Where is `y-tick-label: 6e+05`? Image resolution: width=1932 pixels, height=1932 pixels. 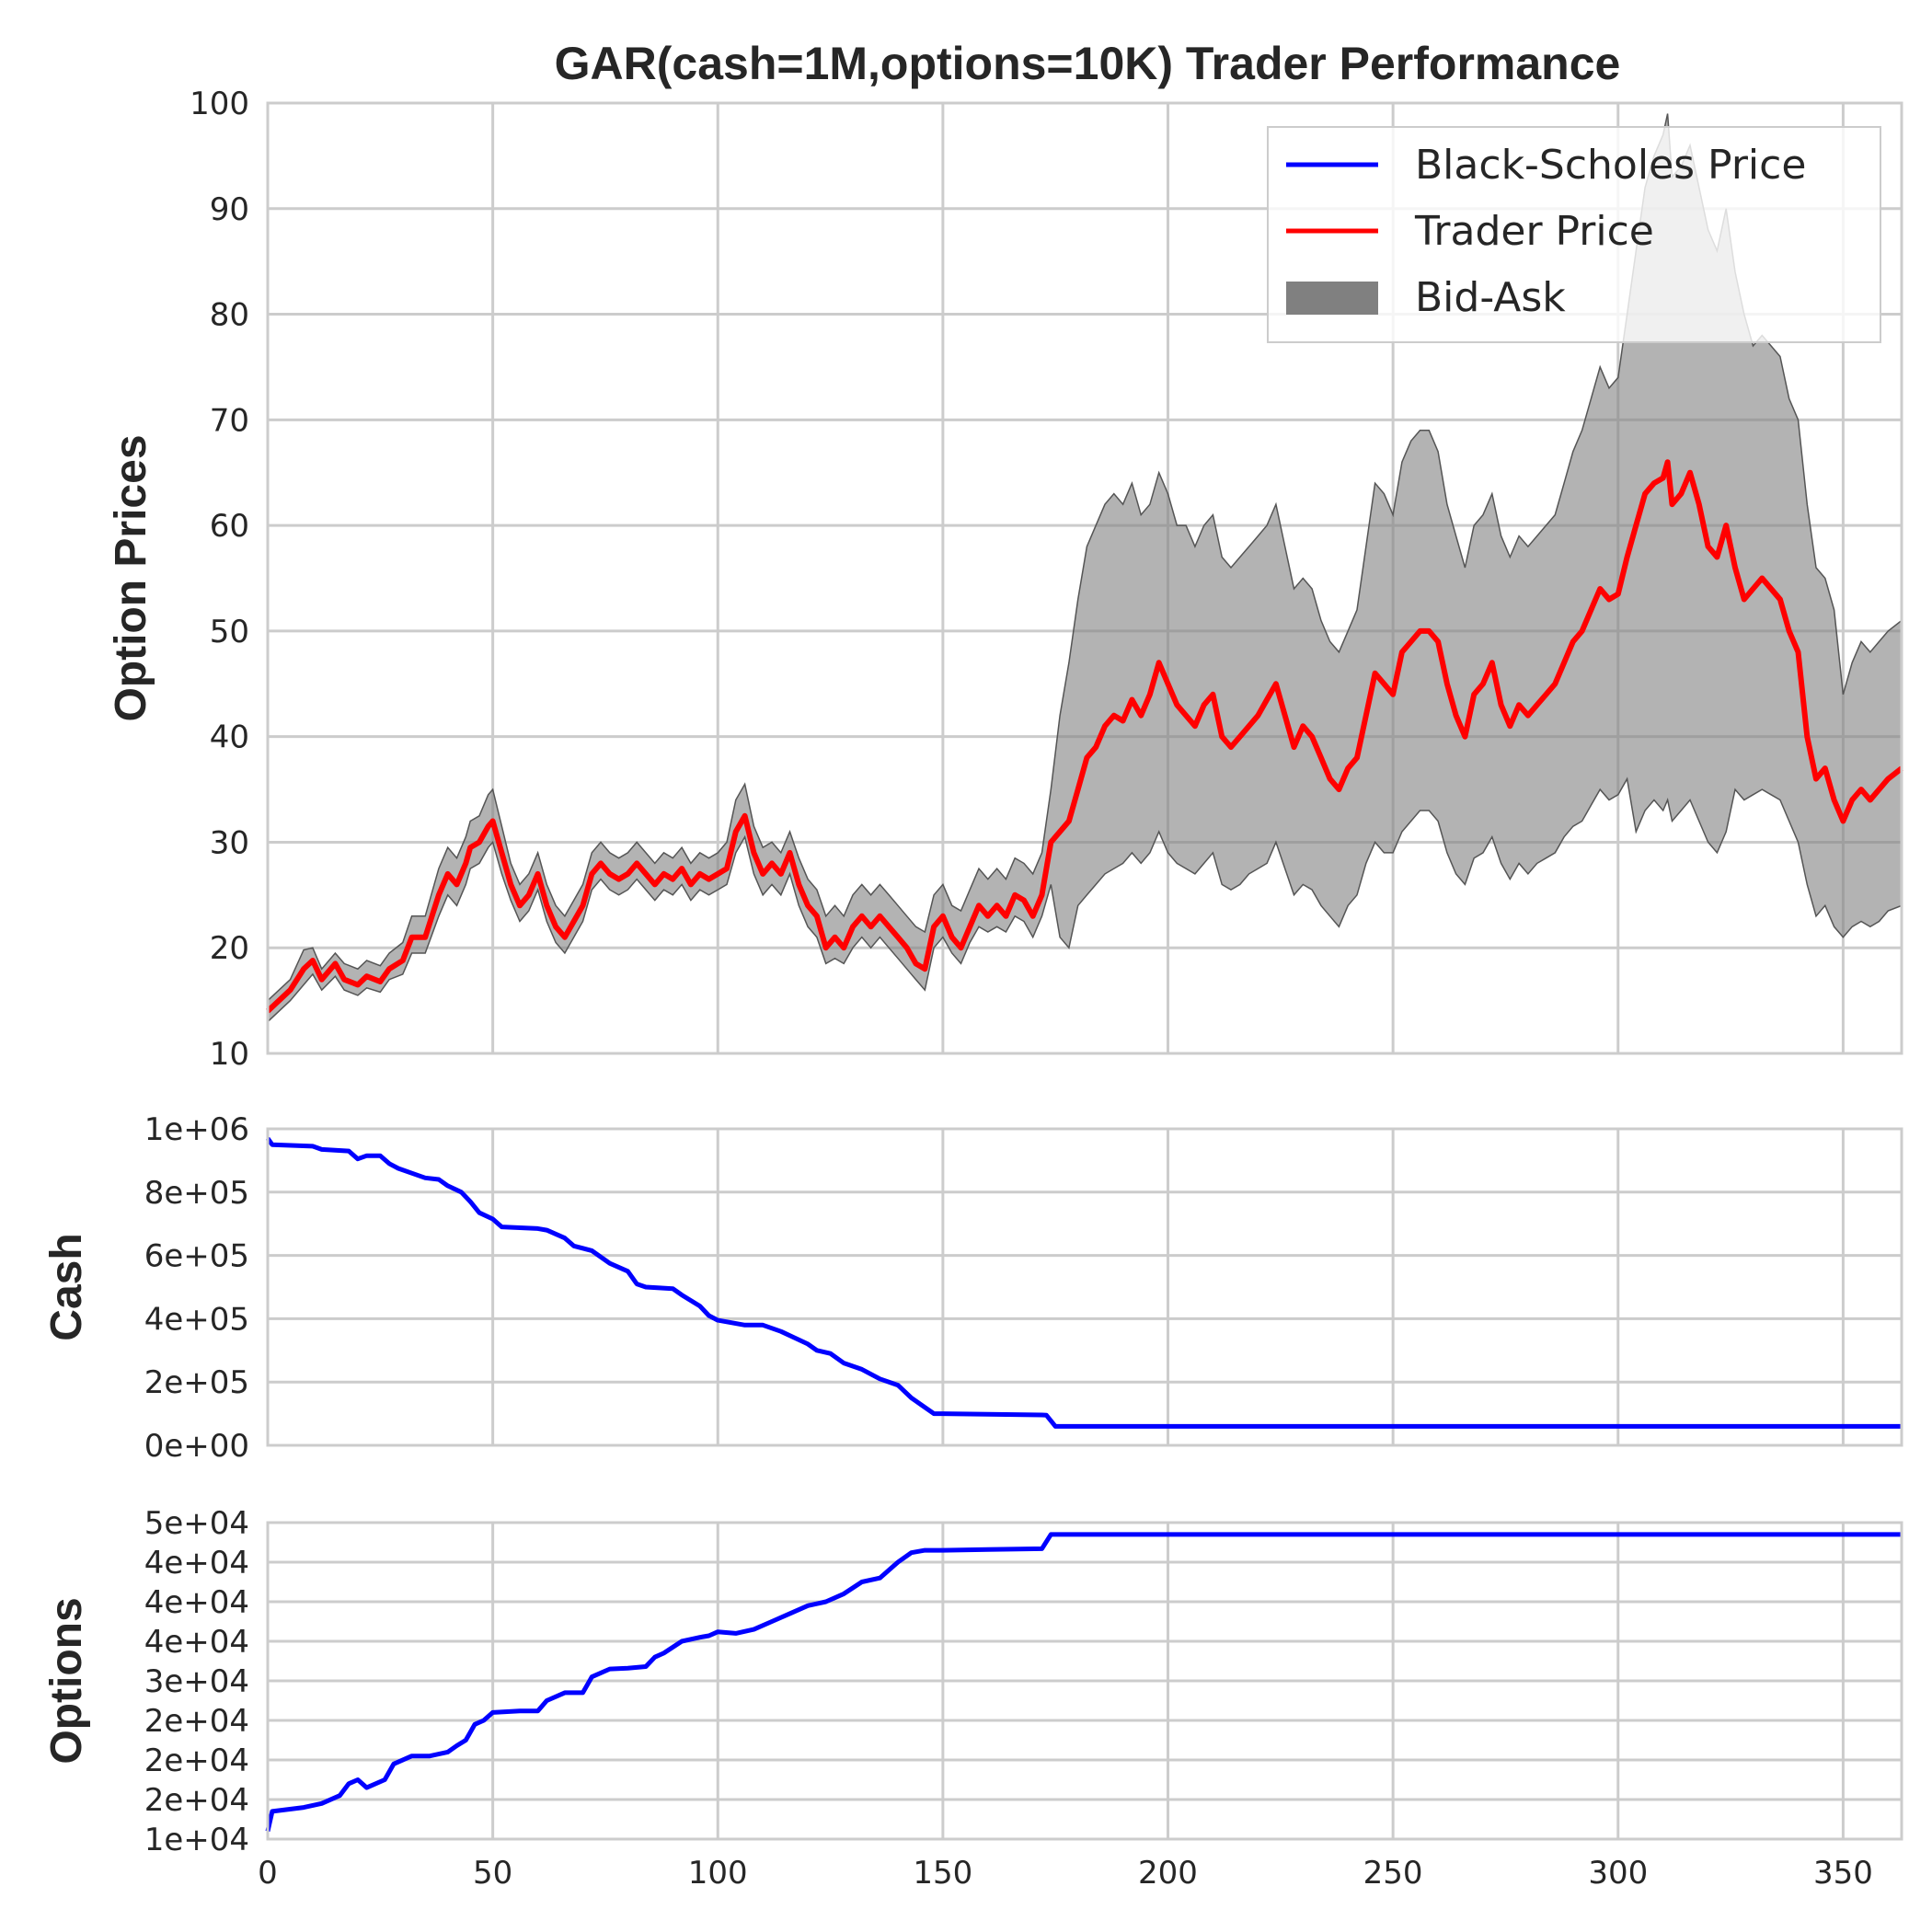 y-tick-label: 6e+05 is located at coordinates (196, 1256).